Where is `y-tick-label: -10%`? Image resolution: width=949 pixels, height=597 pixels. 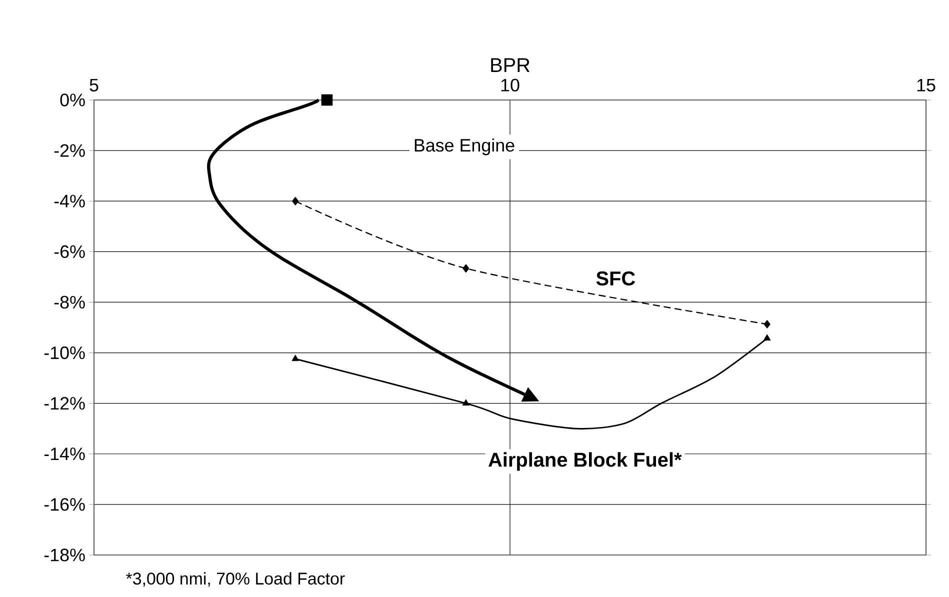
y-tick-label: -10% is located at coordinates (64, 353).